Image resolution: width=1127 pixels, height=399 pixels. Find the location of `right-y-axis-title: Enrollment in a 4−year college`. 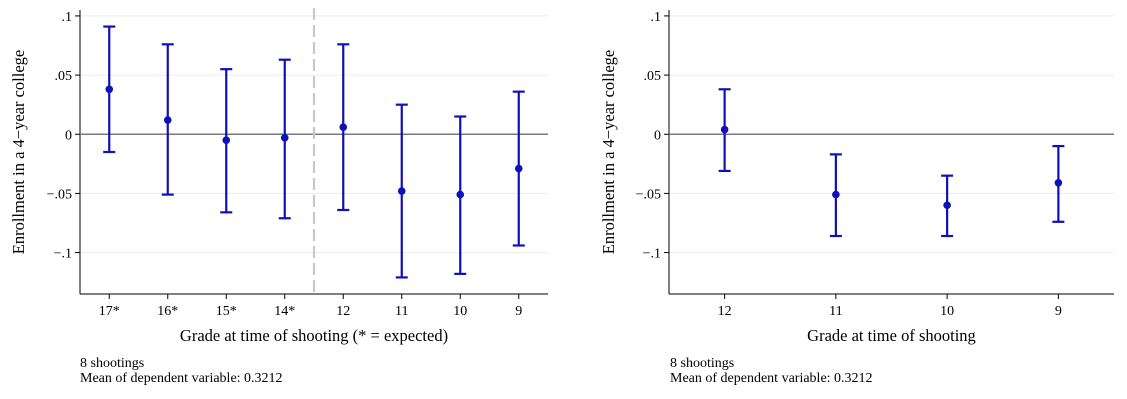

right-y-axis-title: Enrollment in a 4−year college is located at coordinates (608, 152).